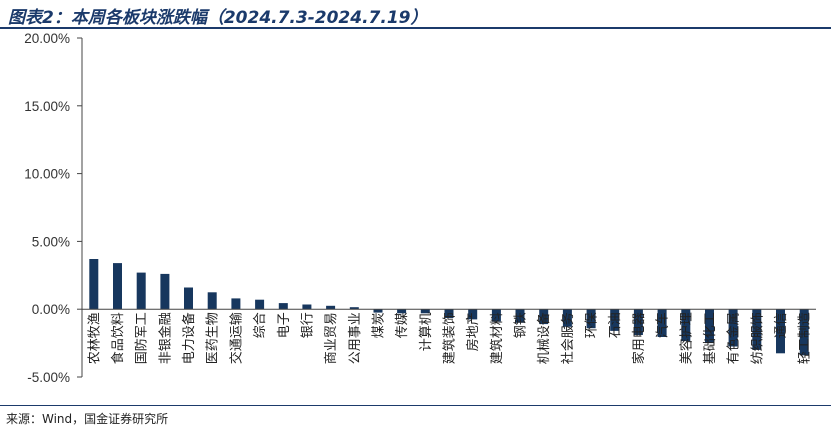 Image resolution: width=831 pixels, height=429 pixels. What do you see at coordinates (260, 325) in the screenshot?
I see `category-label: 综合` at bounding box center [260, 325].